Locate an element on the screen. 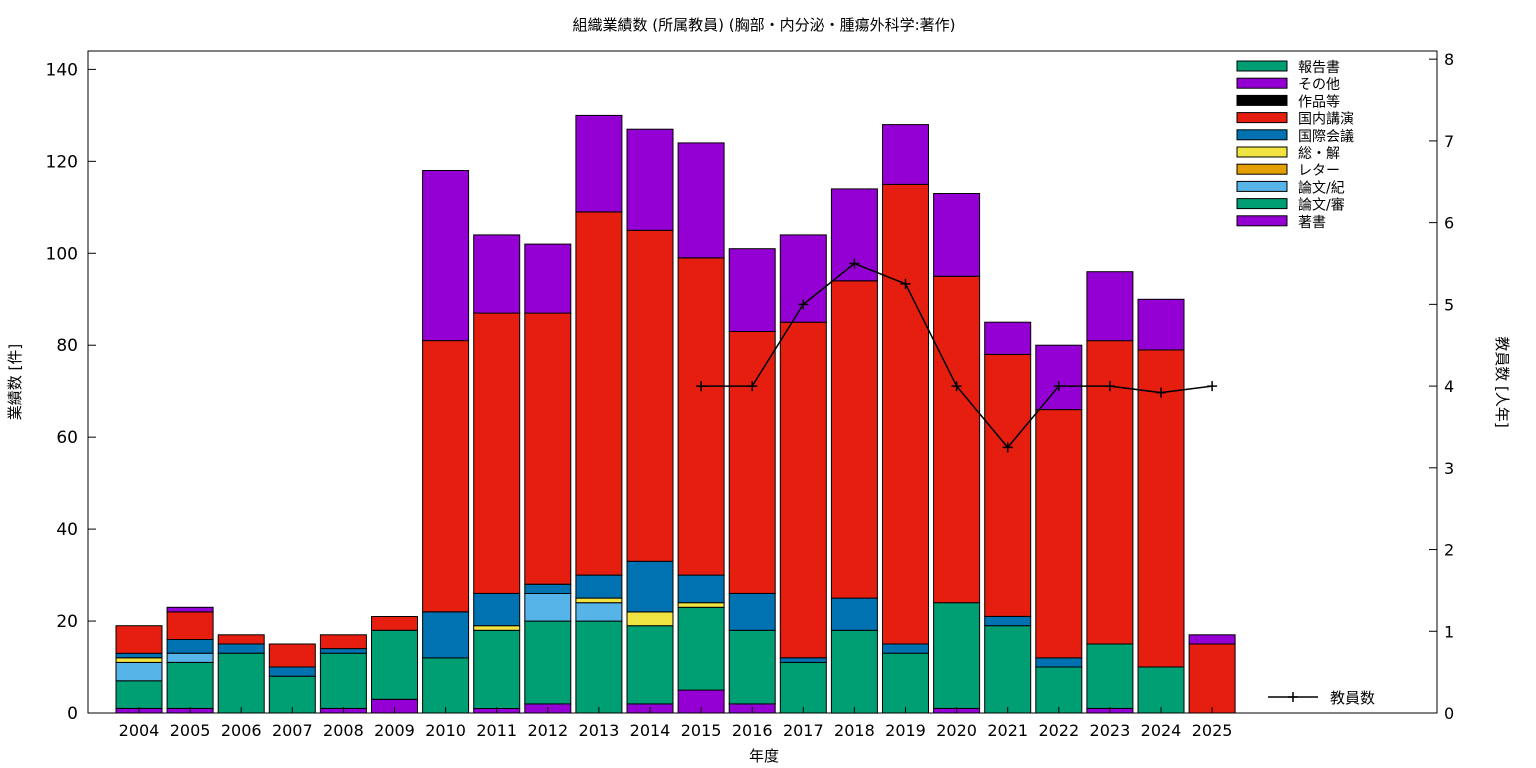 The width and height of the screenshot is (1536, 768). x-tick-label: 2016 is located at coordinates (752, 730).